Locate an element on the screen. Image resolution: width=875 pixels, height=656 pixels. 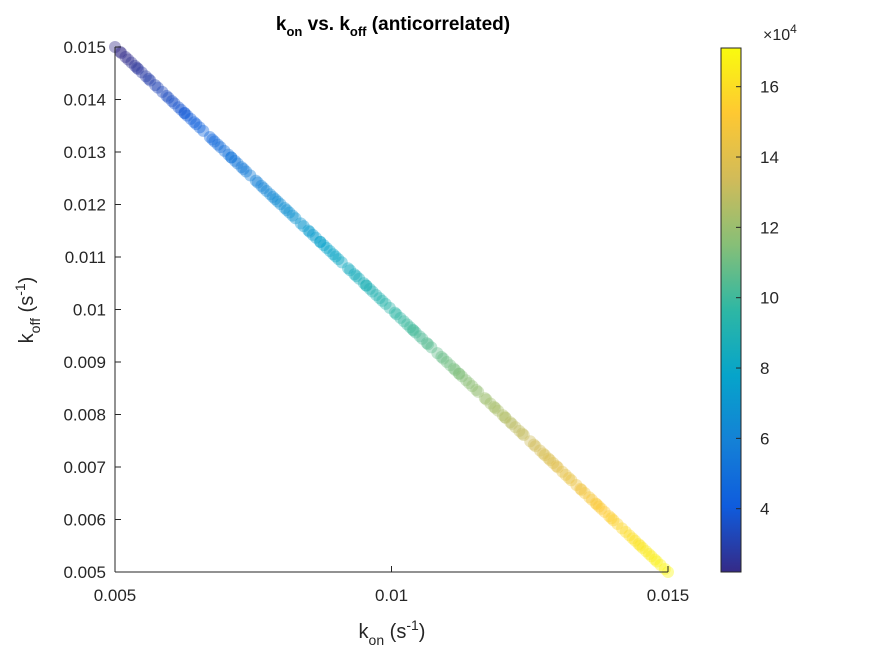
y-tick-label: 0.01 is located at coordinates (89, 310).